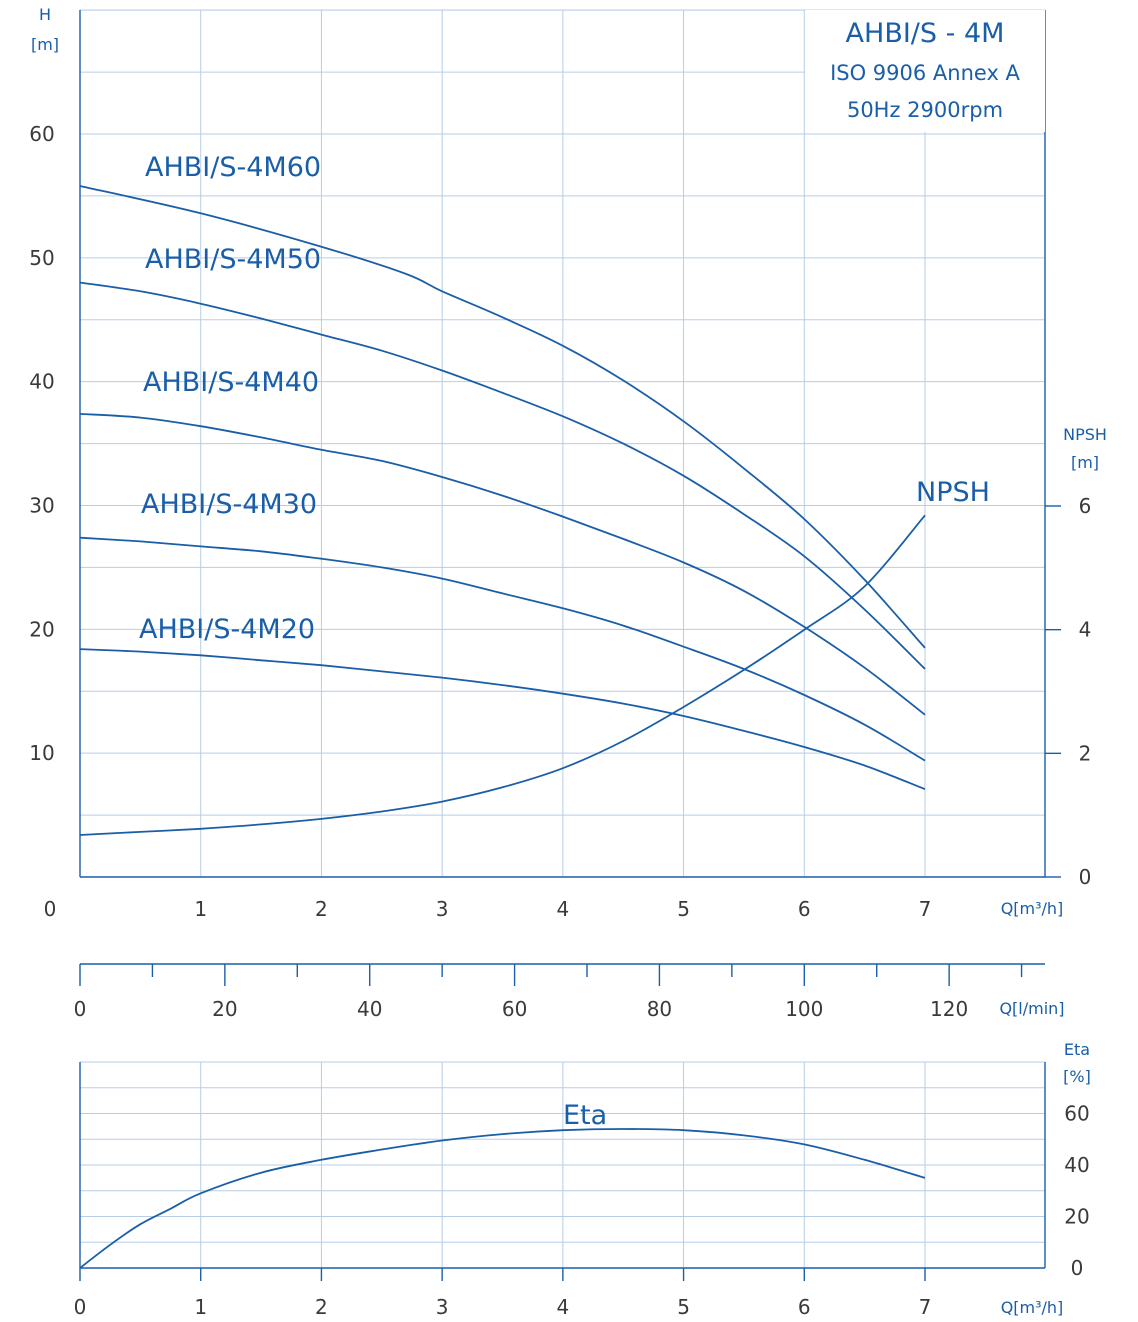 This screenshot has height=1322, width=1138. Describe the element at coordinates (233, 167) in the screenshot. I see `series-label-4m60: AHBI/S-4M60` at that location.